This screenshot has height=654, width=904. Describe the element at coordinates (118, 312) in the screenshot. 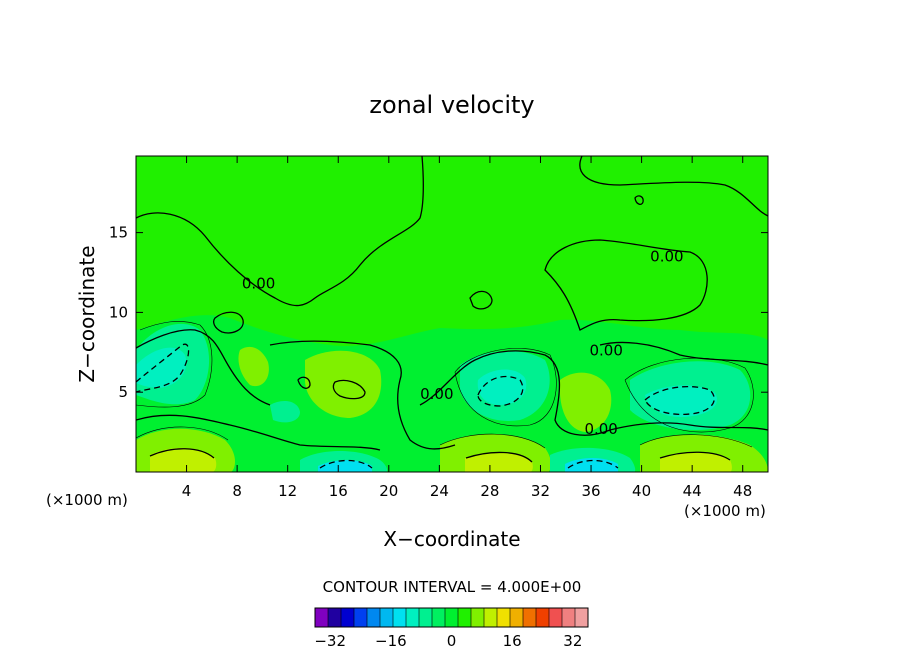

I see `y-tick-label: 10` at that location.